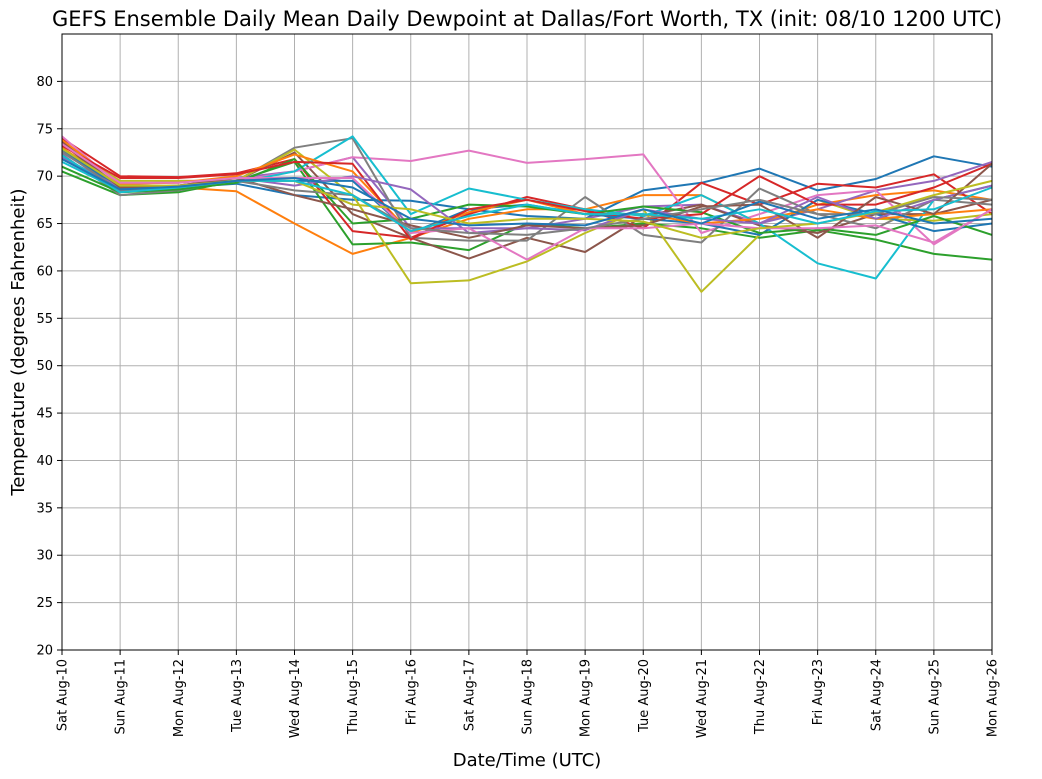 The height and width of the screenshot is (779, 1042). Describe the element at coordinates (760, 697) in the screenshot. I see `x-tick-label: Thu Aug-22` at that location.